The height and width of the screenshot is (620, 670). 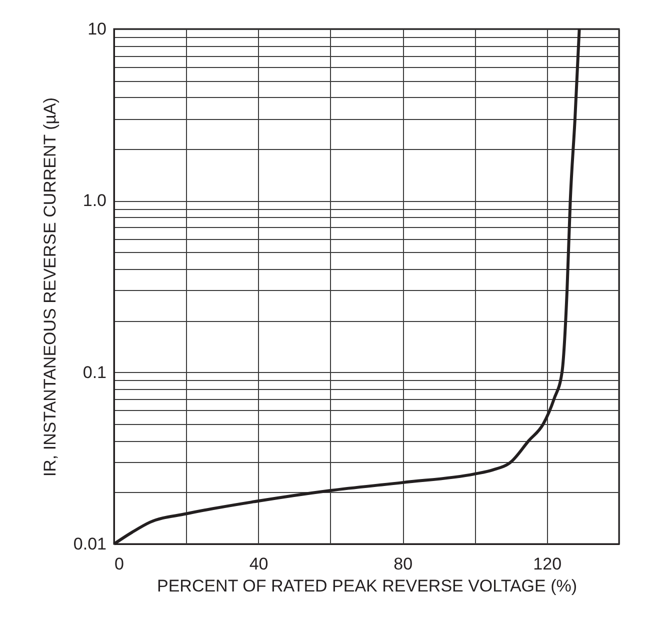 I want to click on x-tick-label: 40, so click(x=258, y=564).